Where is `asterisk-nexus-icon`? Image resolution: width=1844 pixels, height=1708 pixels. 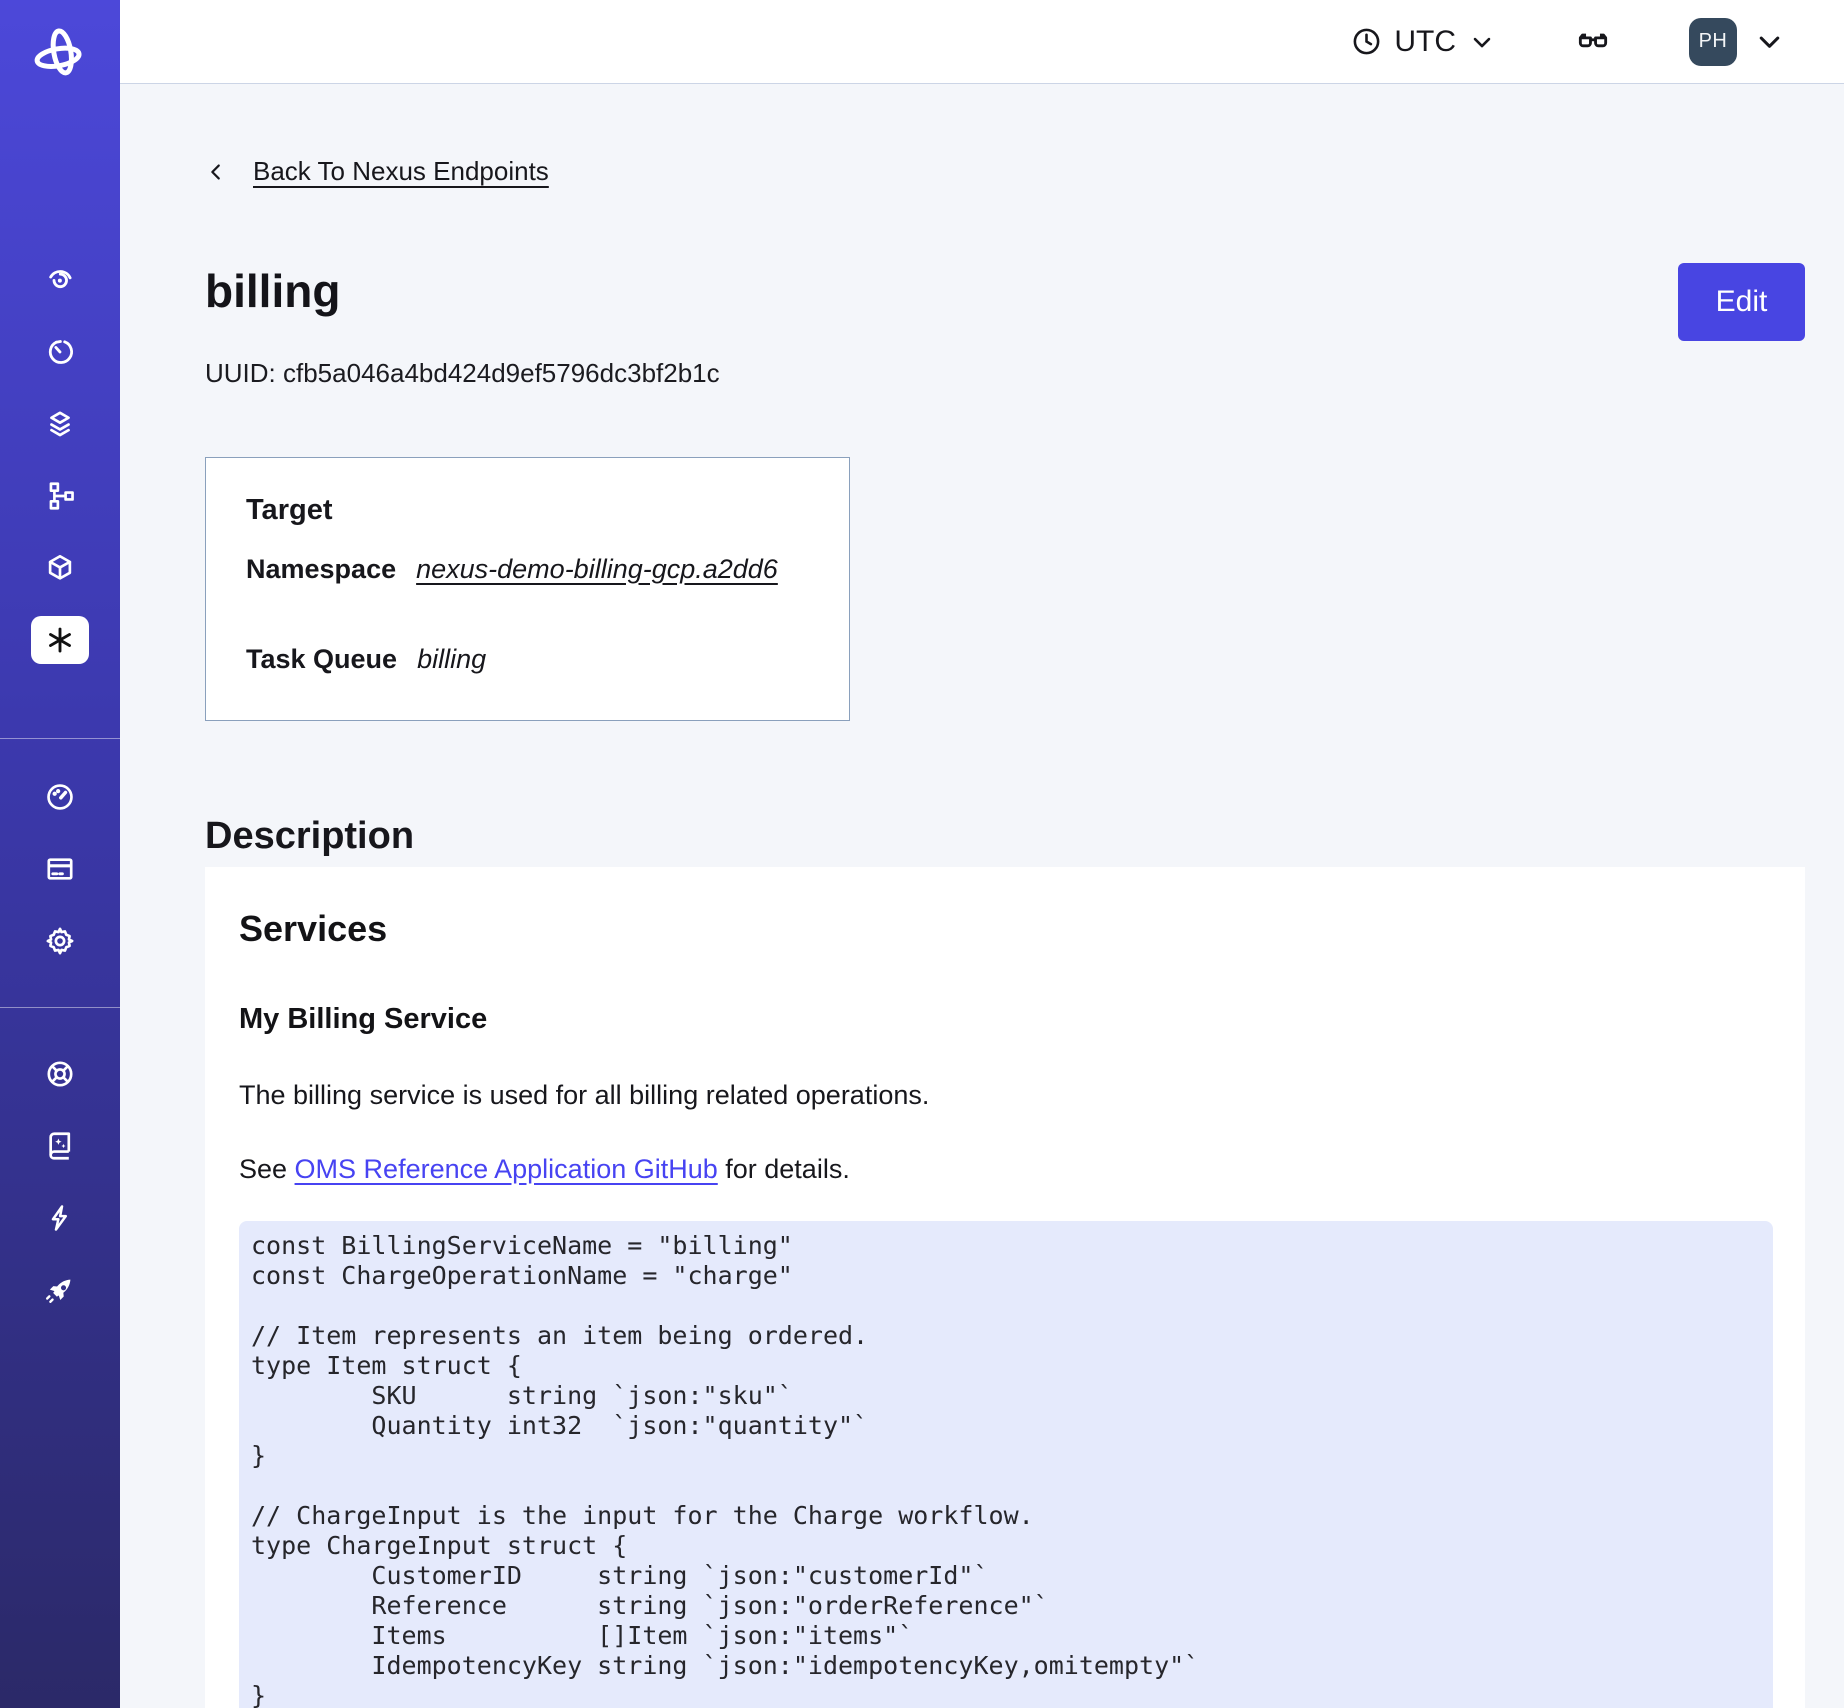 asterisk-nexus-icon is located at coordinates (60, 640).